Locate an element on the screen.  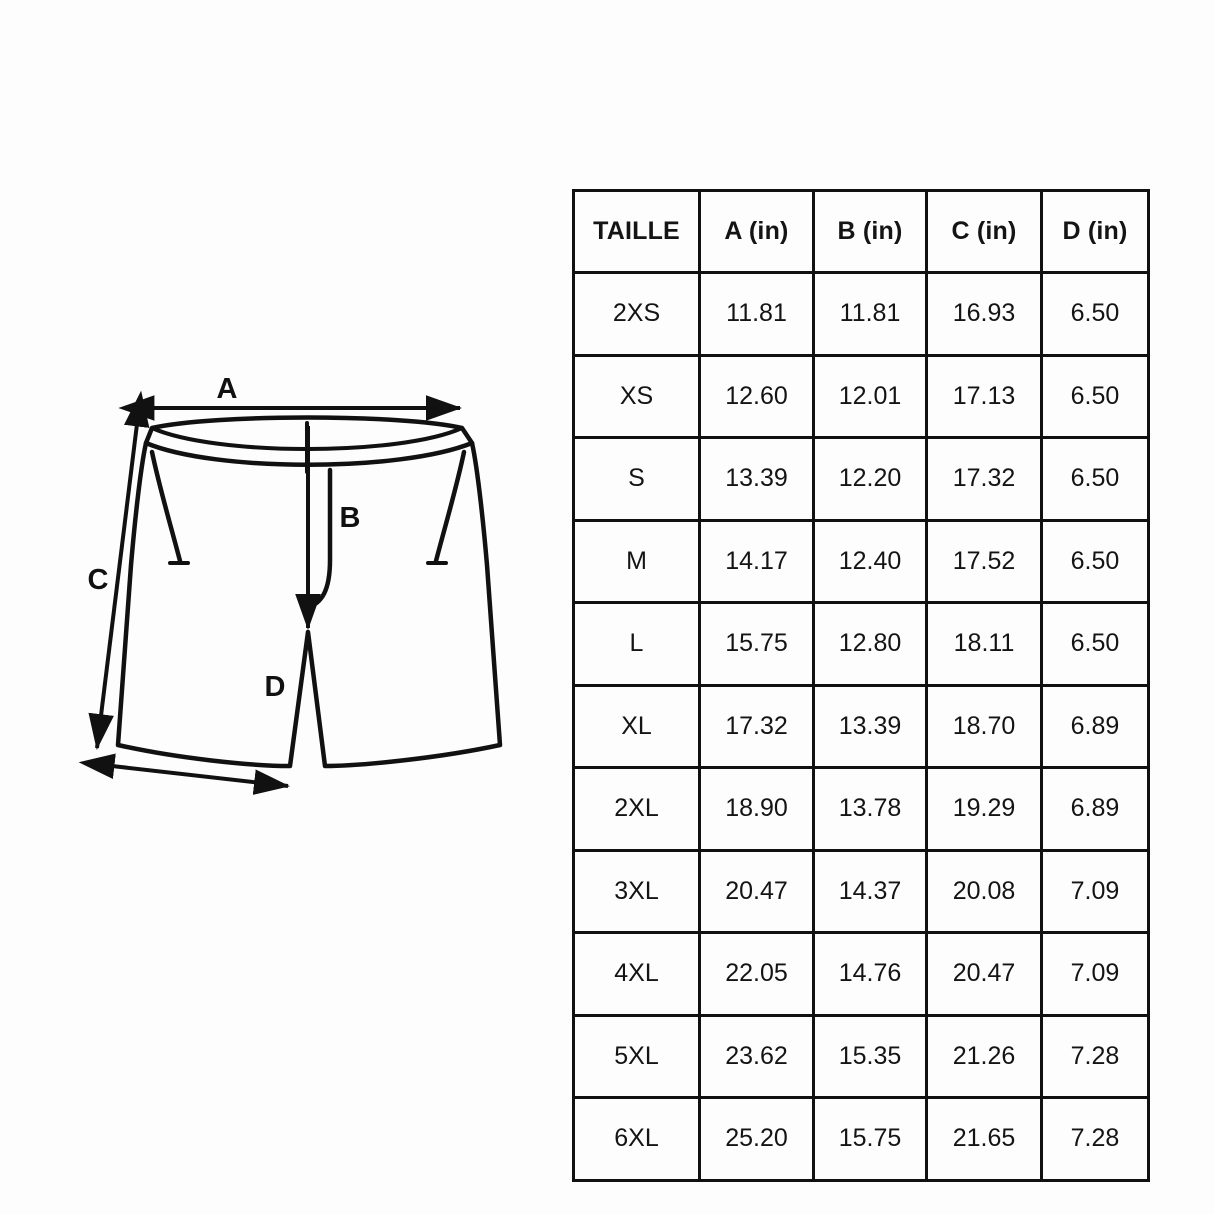
measurement-b-cell: 13.39 is located at coordinates (870, 726).